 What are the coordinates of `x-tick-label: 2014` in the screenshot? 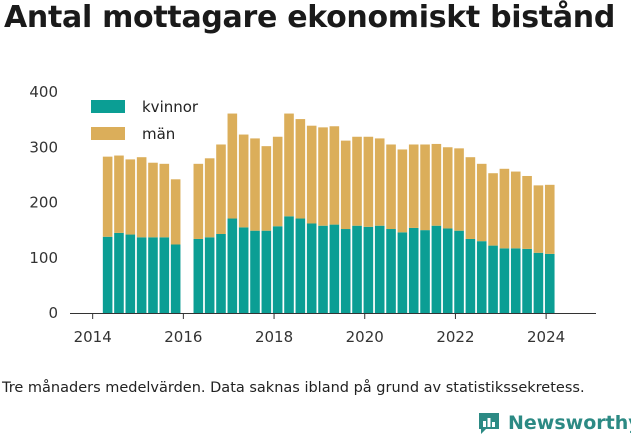 It's located at (93, 337).